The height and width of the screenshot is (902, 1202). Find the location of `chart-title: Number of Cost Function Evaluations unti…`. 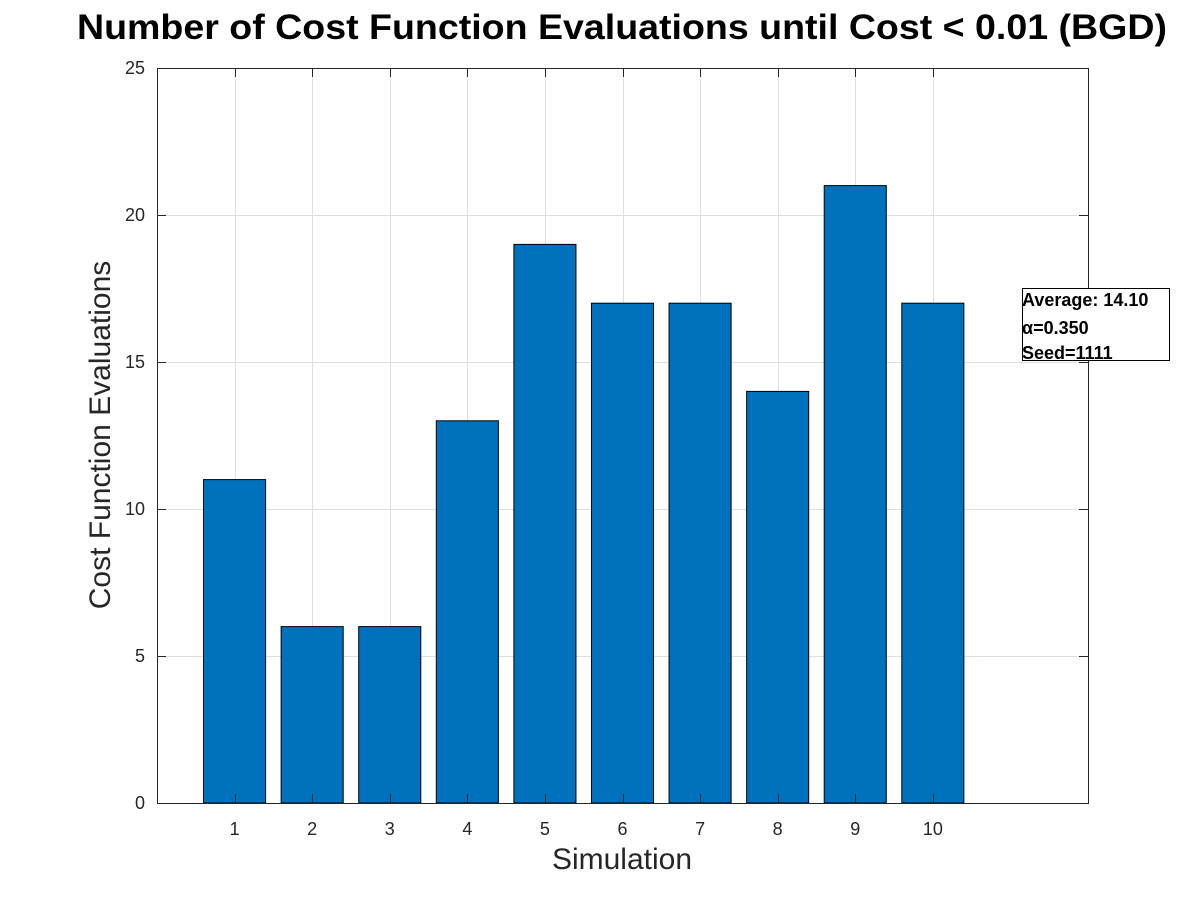

chart-title: Number of Cost Function Evaluations unti… is located at coordinates (622, 27).